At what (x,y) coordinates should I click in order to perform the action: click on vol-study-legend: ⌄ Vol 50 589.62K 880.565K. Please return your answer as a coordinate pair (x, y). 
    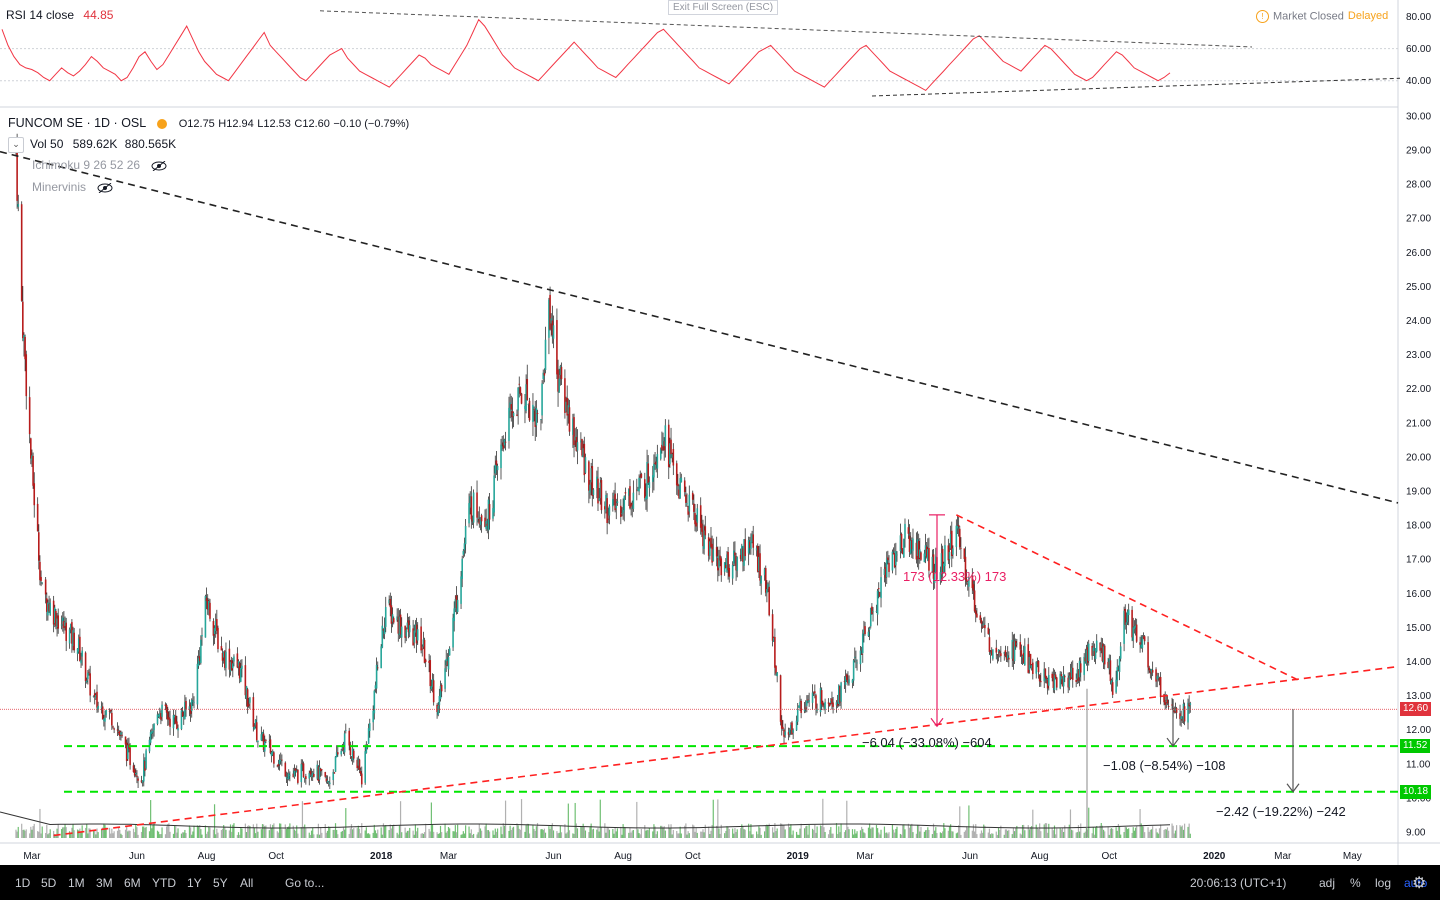
    Looking at the image, I should click on (92, 145).